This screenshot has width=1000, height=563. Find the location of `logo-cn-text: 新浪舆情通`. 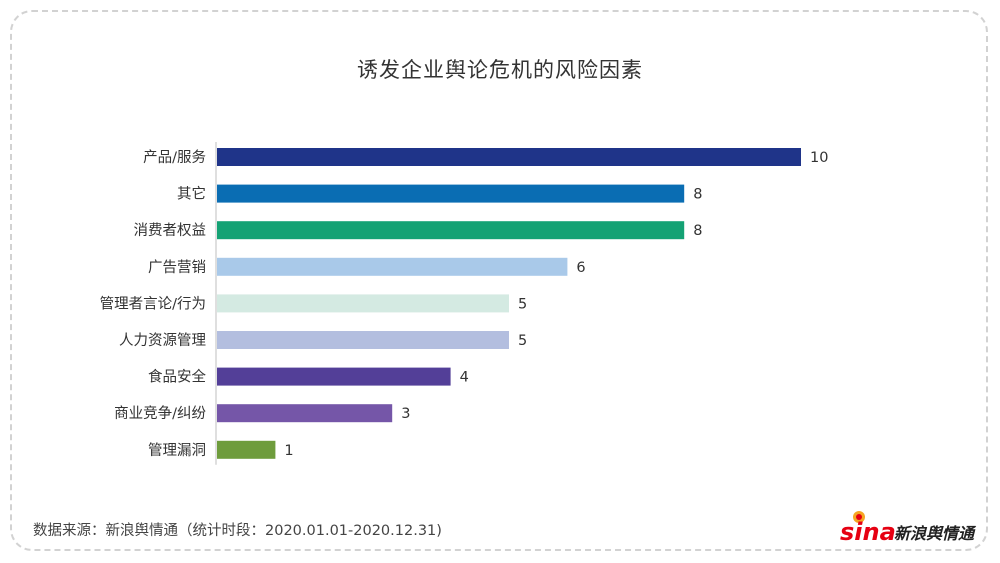

logo-cn-text: 新浪舆情通 is located at coordinates (935, 533).